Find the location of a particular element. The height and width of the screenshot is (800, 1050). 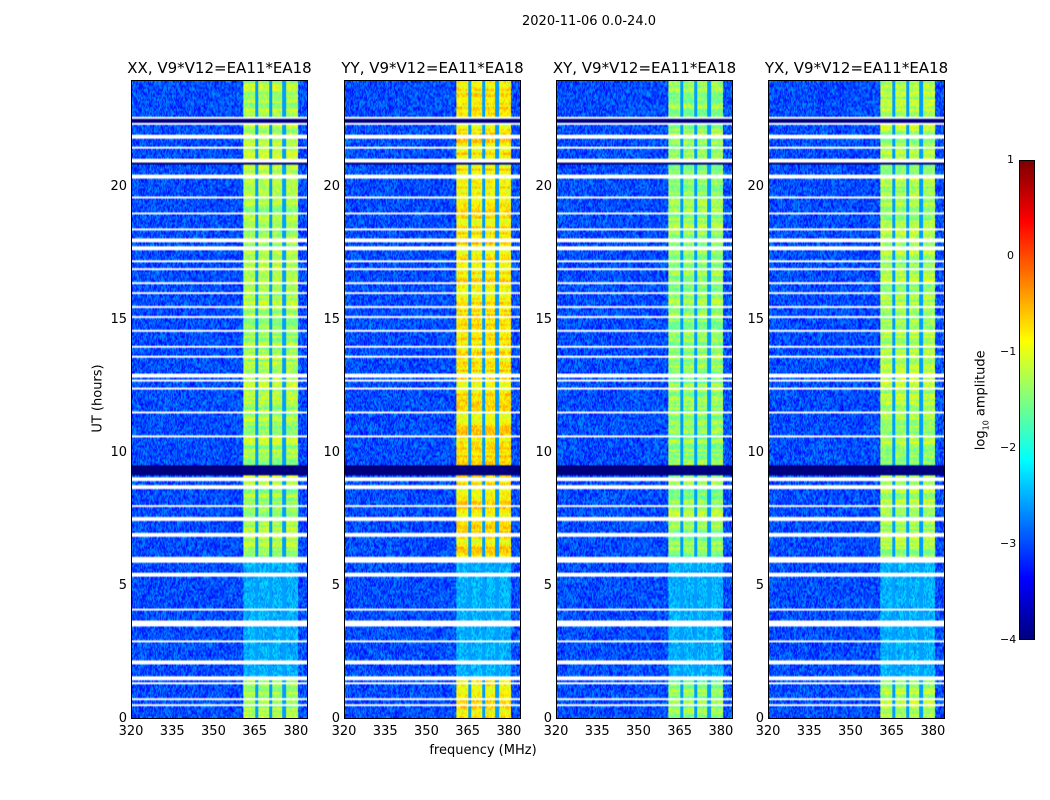

panel-title: YX, V9*V12=EA11*EA18 is located at coordinates (856, 68).